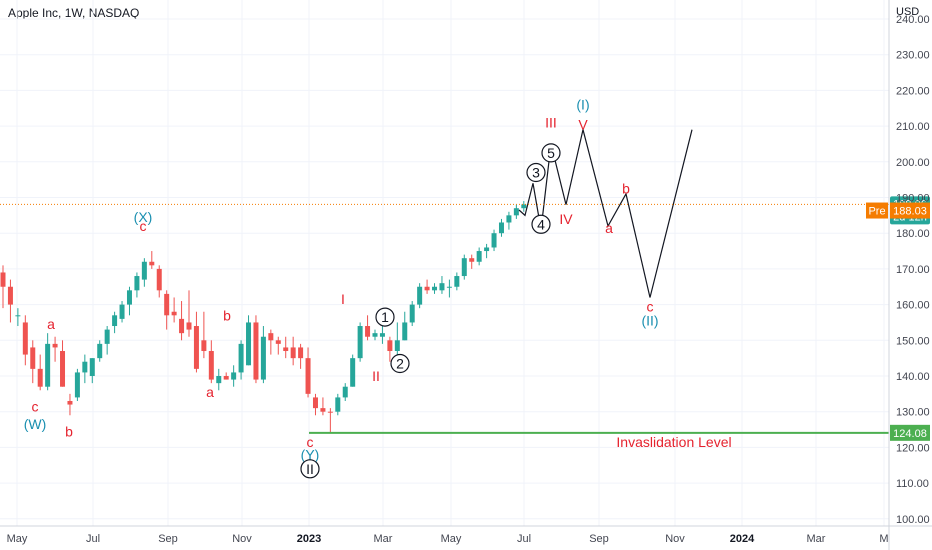 Image resolution: width=932 pixels, height=550 pixels. What do you see at coordinates (913, 270) in the screenshot?
I see `y-tick-label: 170.00` at bounding box center [913, 270].